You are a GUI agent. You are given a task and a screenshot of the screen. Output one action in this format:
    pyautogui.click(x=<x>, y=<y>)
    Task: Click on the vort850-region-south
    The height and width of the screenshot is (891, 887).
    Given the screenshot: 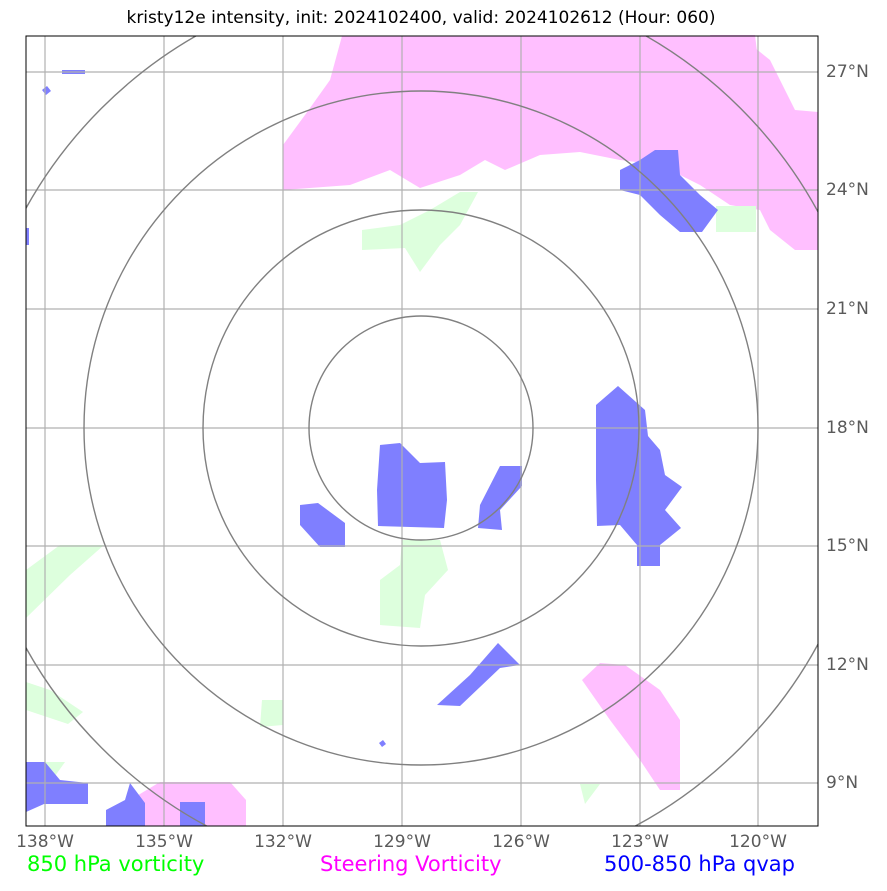 What is the action you would take?
    pyautogui.click(x=590, y=794)
    